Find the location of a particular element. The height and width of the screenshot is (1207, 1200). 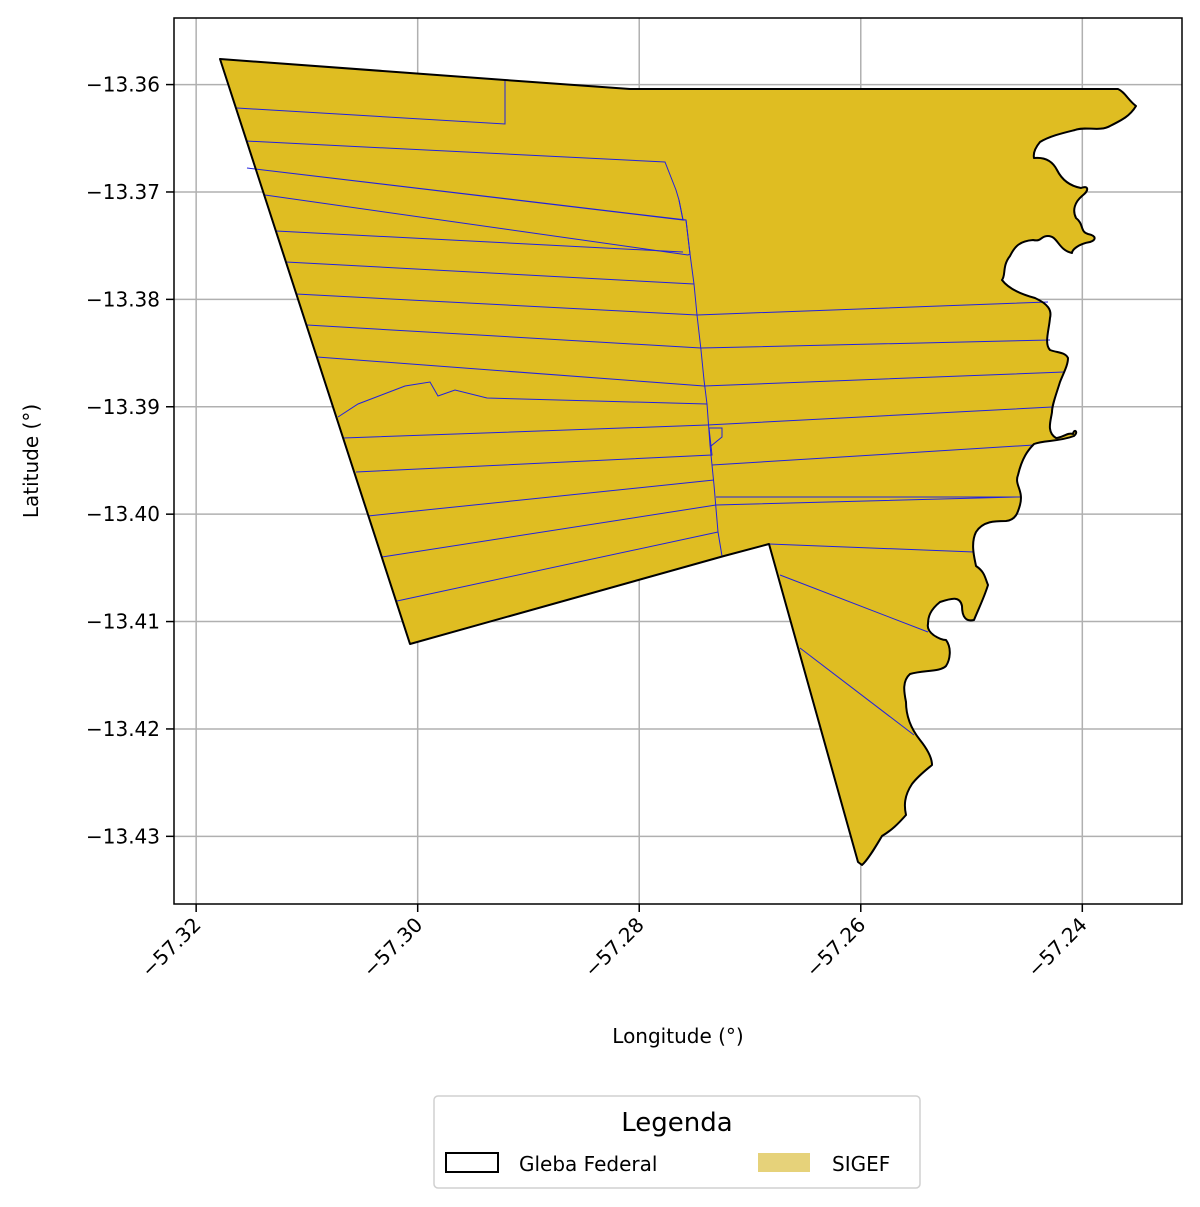

y-tick-label: −13.39 is located at coordinates (123, 407).